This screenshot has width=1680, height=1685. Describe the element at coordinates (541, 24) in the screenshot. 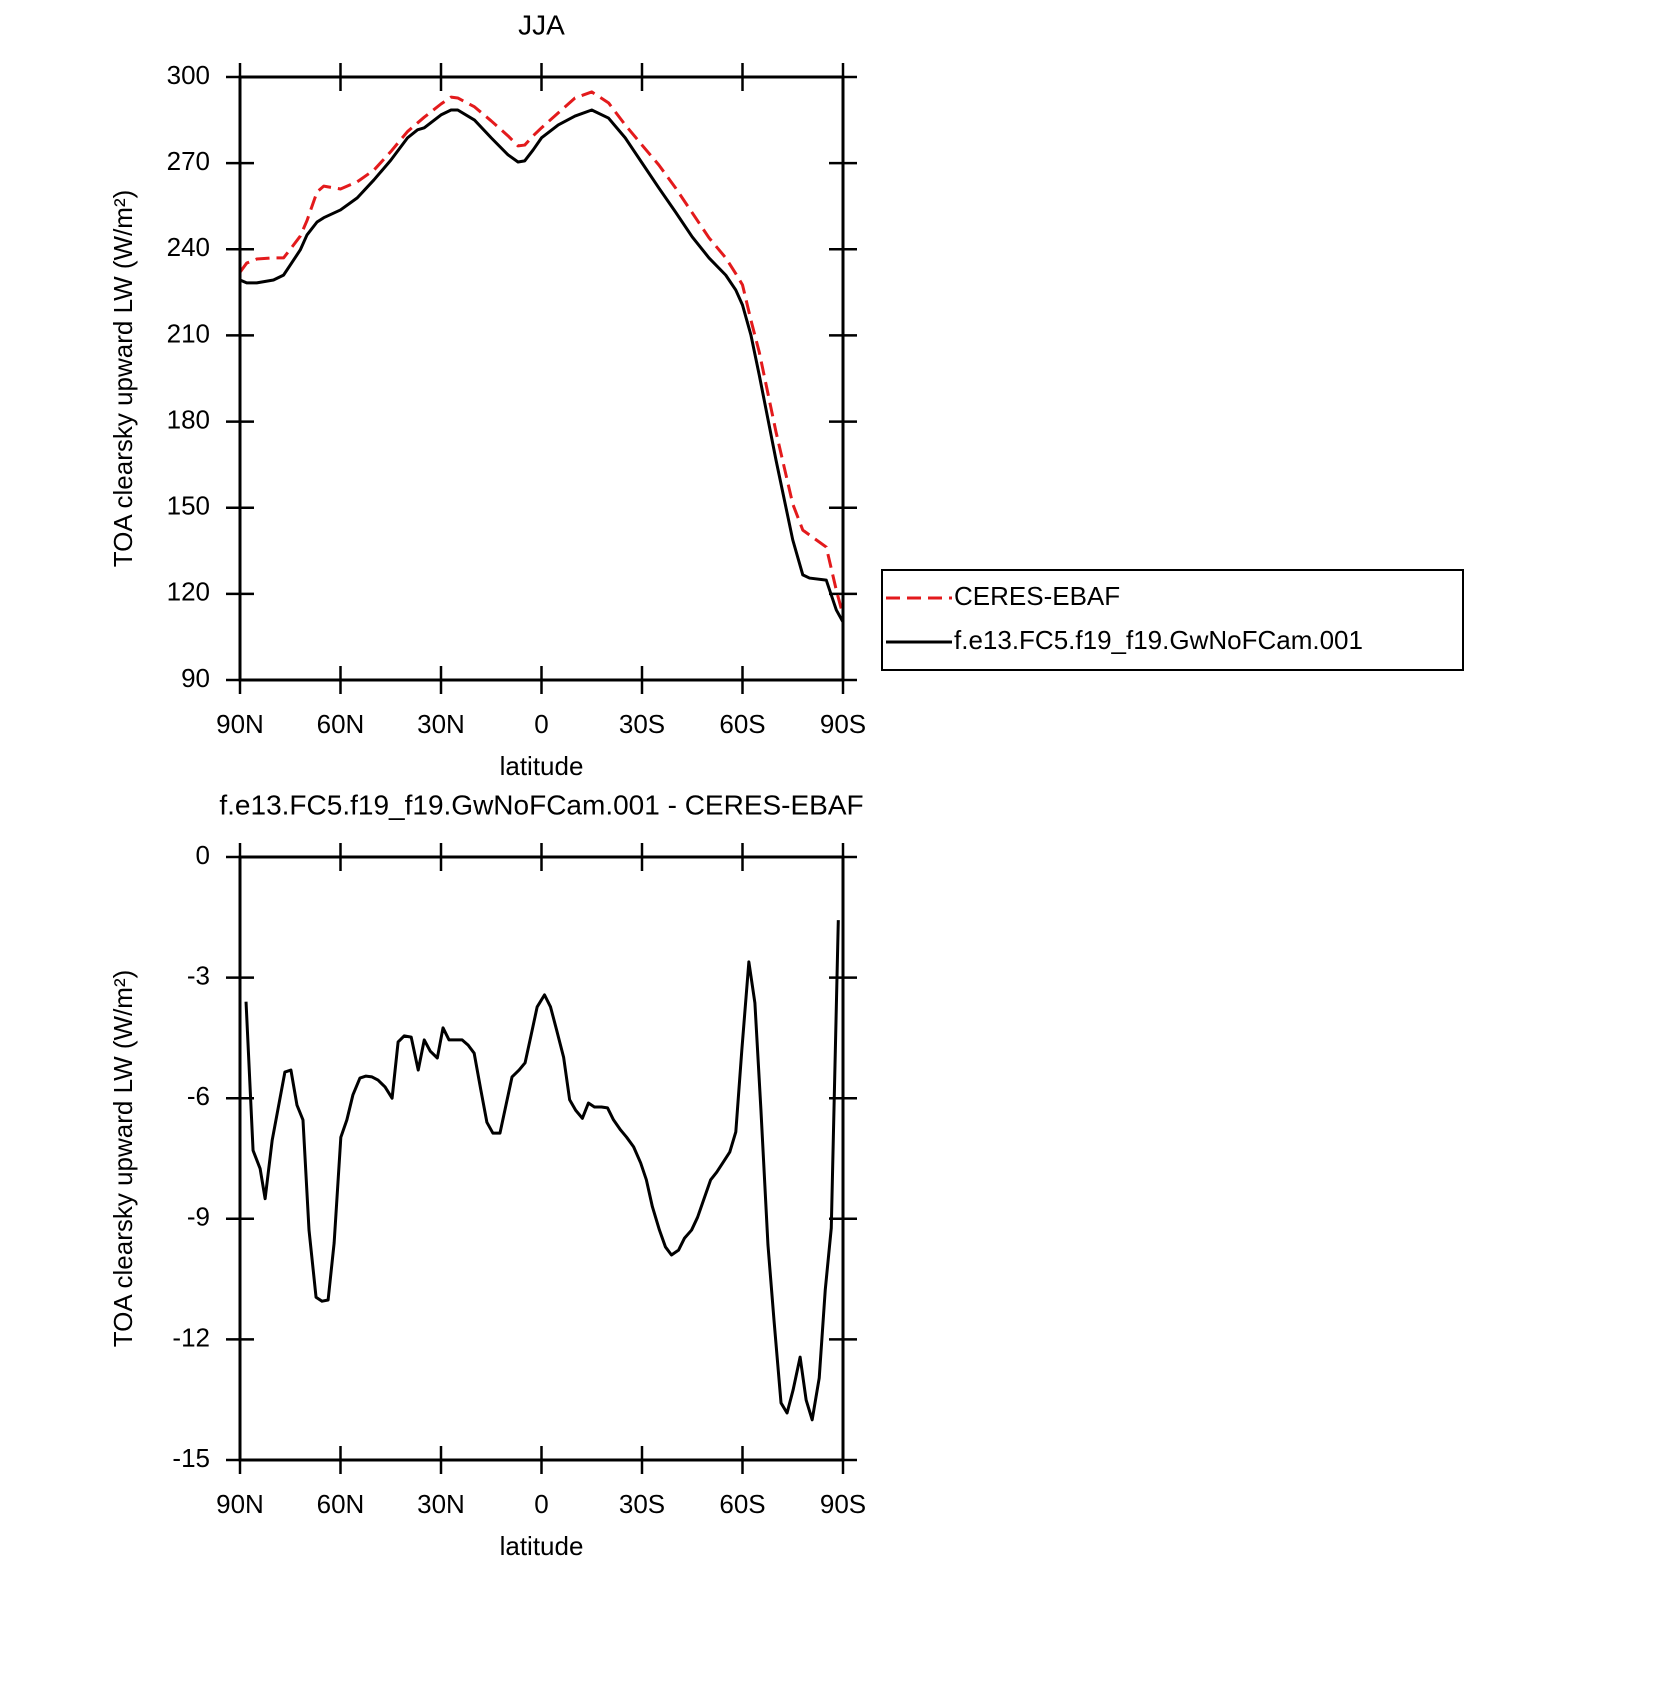

I see `chart-title: JJA` at that location.